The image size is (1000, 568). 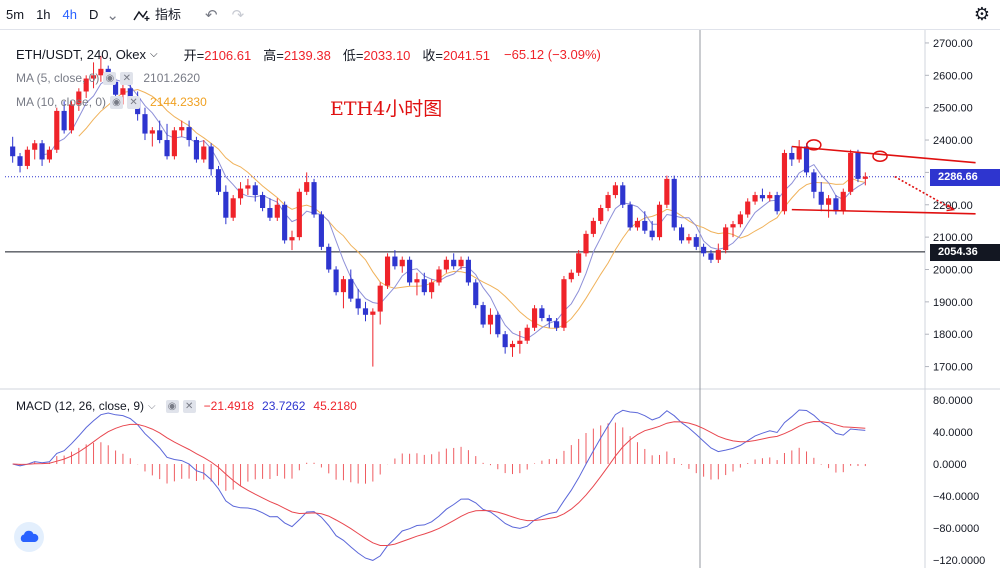 I want to click on chart-toolbar: 5m 1h 4h D ⌄ 指标 ↶ ↷ ⚙, so click(x=500, y=15).